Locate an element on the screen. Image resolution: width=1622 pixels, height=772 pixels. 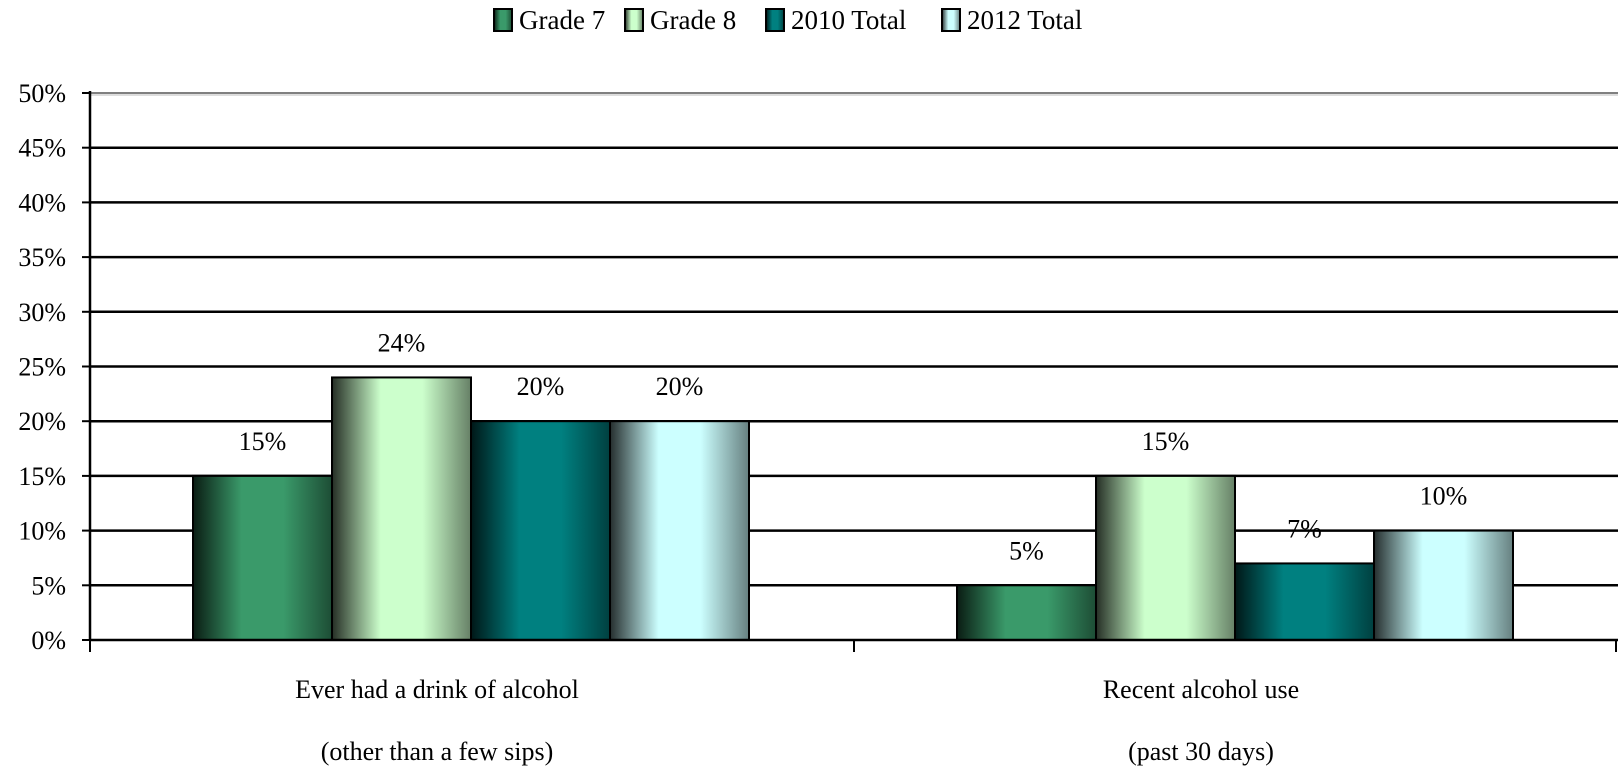
y-tick-label: 15% is located at coordinates (42, 476).